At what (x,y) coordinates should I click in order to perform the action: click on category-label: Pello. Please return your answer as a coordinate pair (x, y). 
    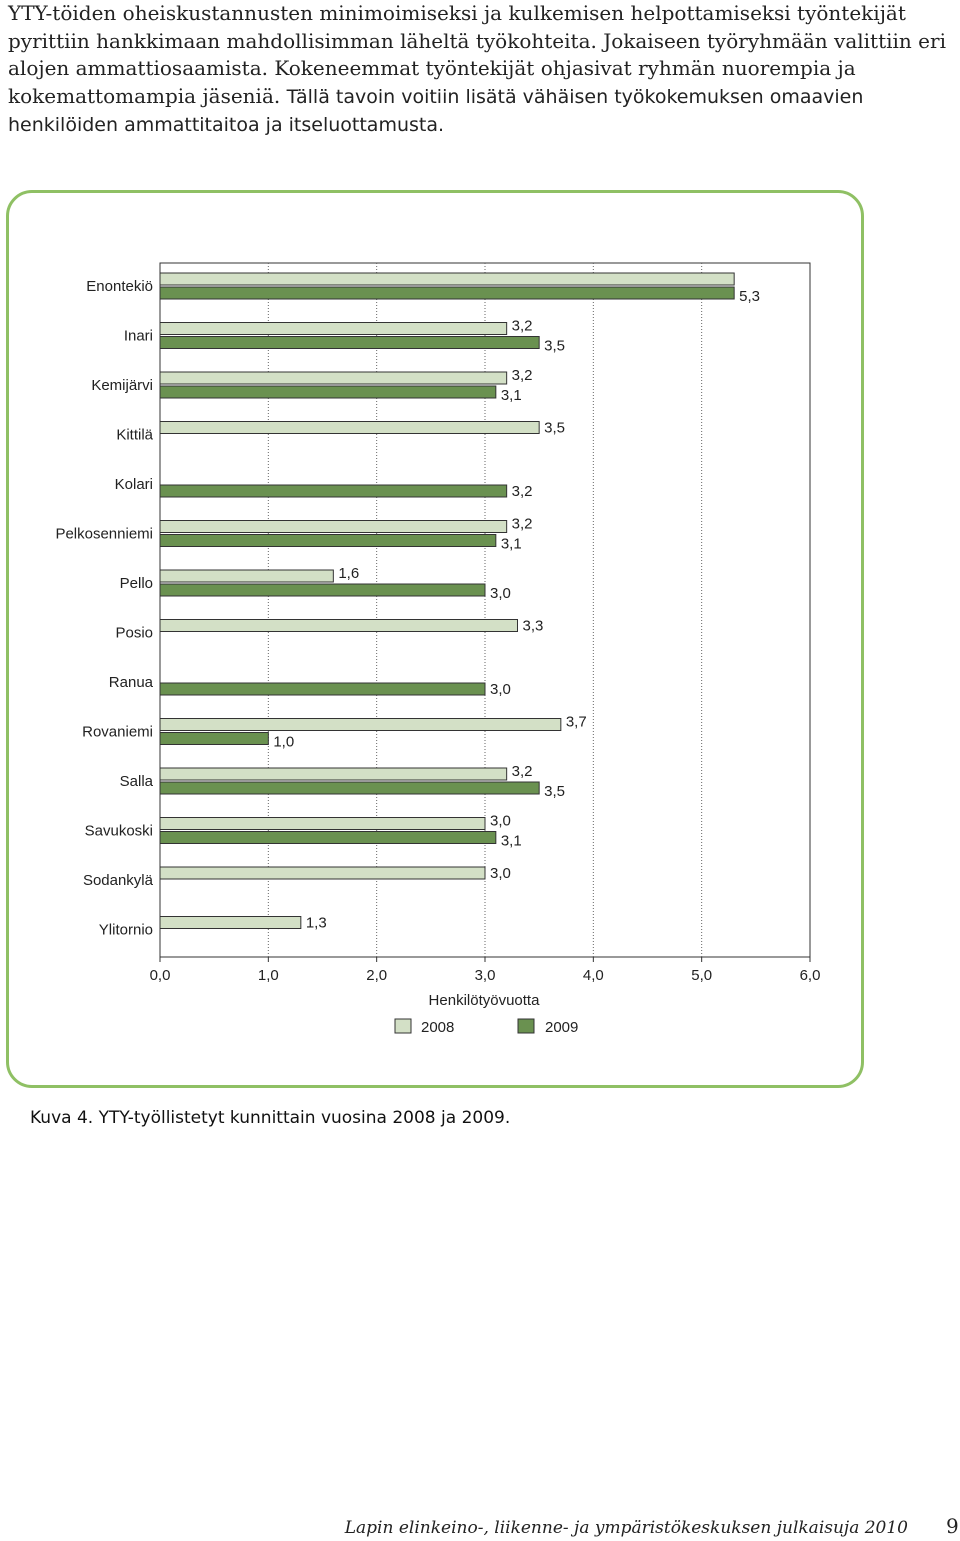
    Looking at the image, I should click on (136, 583).